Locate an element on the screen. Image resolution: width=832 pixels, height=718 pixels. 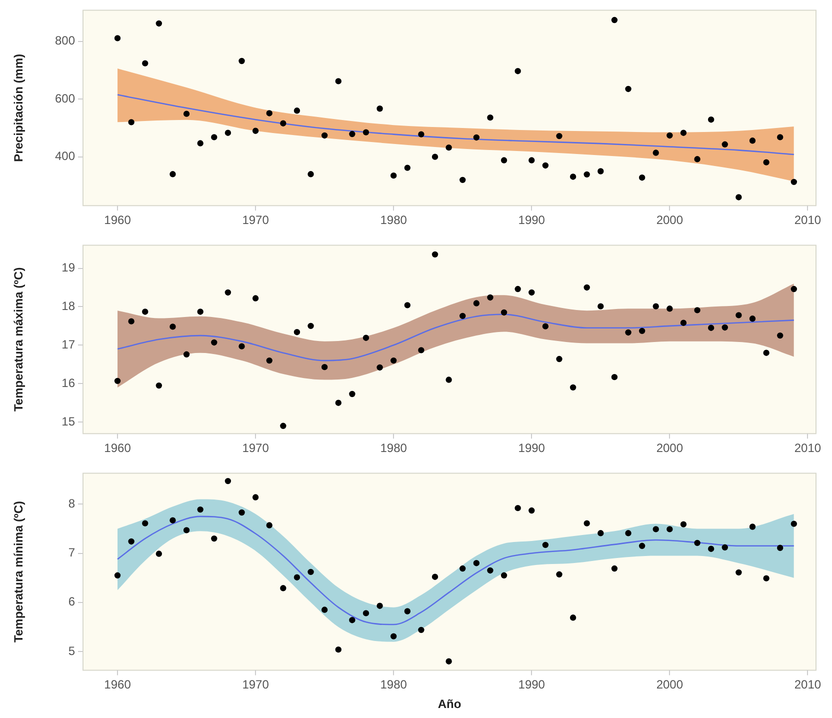
y-tick-label: 19 is located at coordinates (69, 267).